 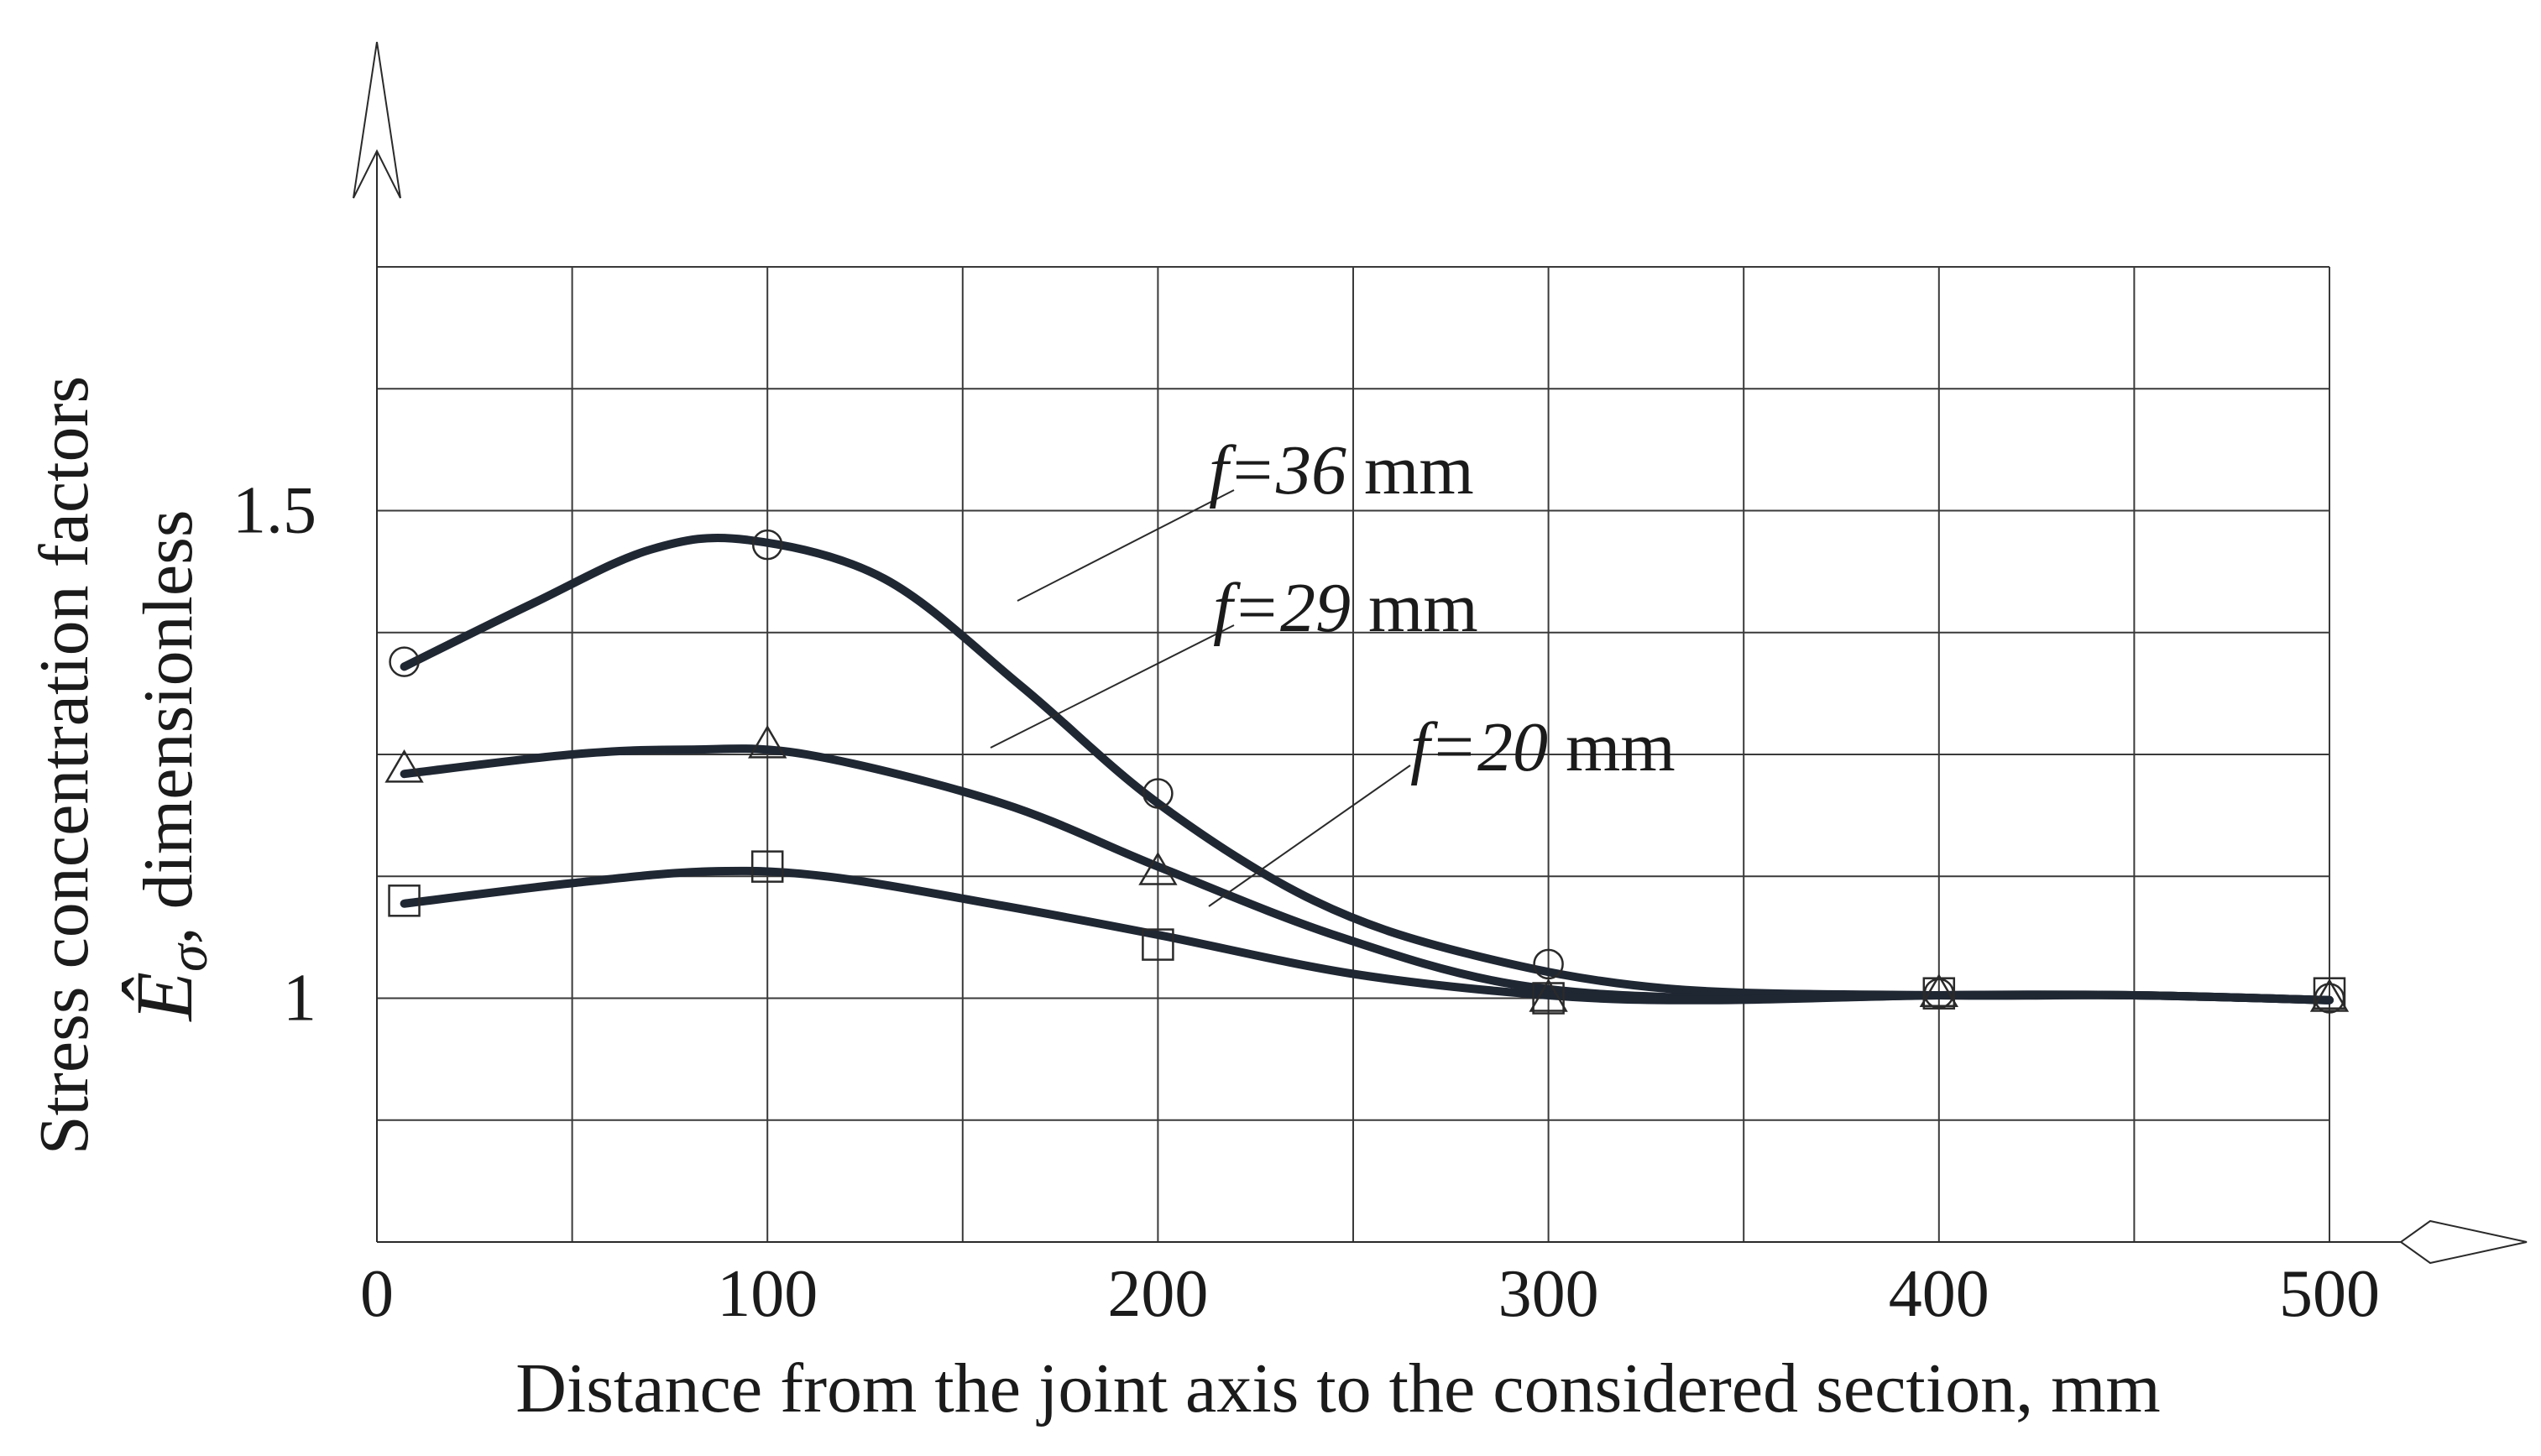 I want to click on x-tick-labels: 0 100 200 300 400 500, so click(x=1370, y=1294).